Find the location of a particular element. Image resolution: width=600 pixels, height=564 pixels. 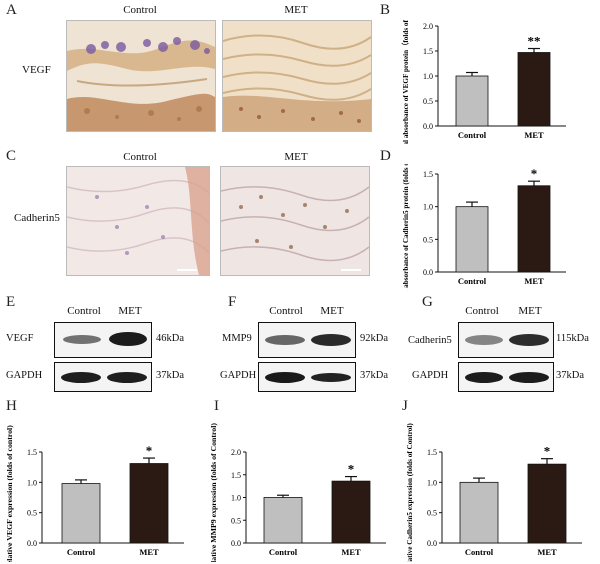

chart-b-ytick-label-0: 0.0 is located at coordinates (428, 126).